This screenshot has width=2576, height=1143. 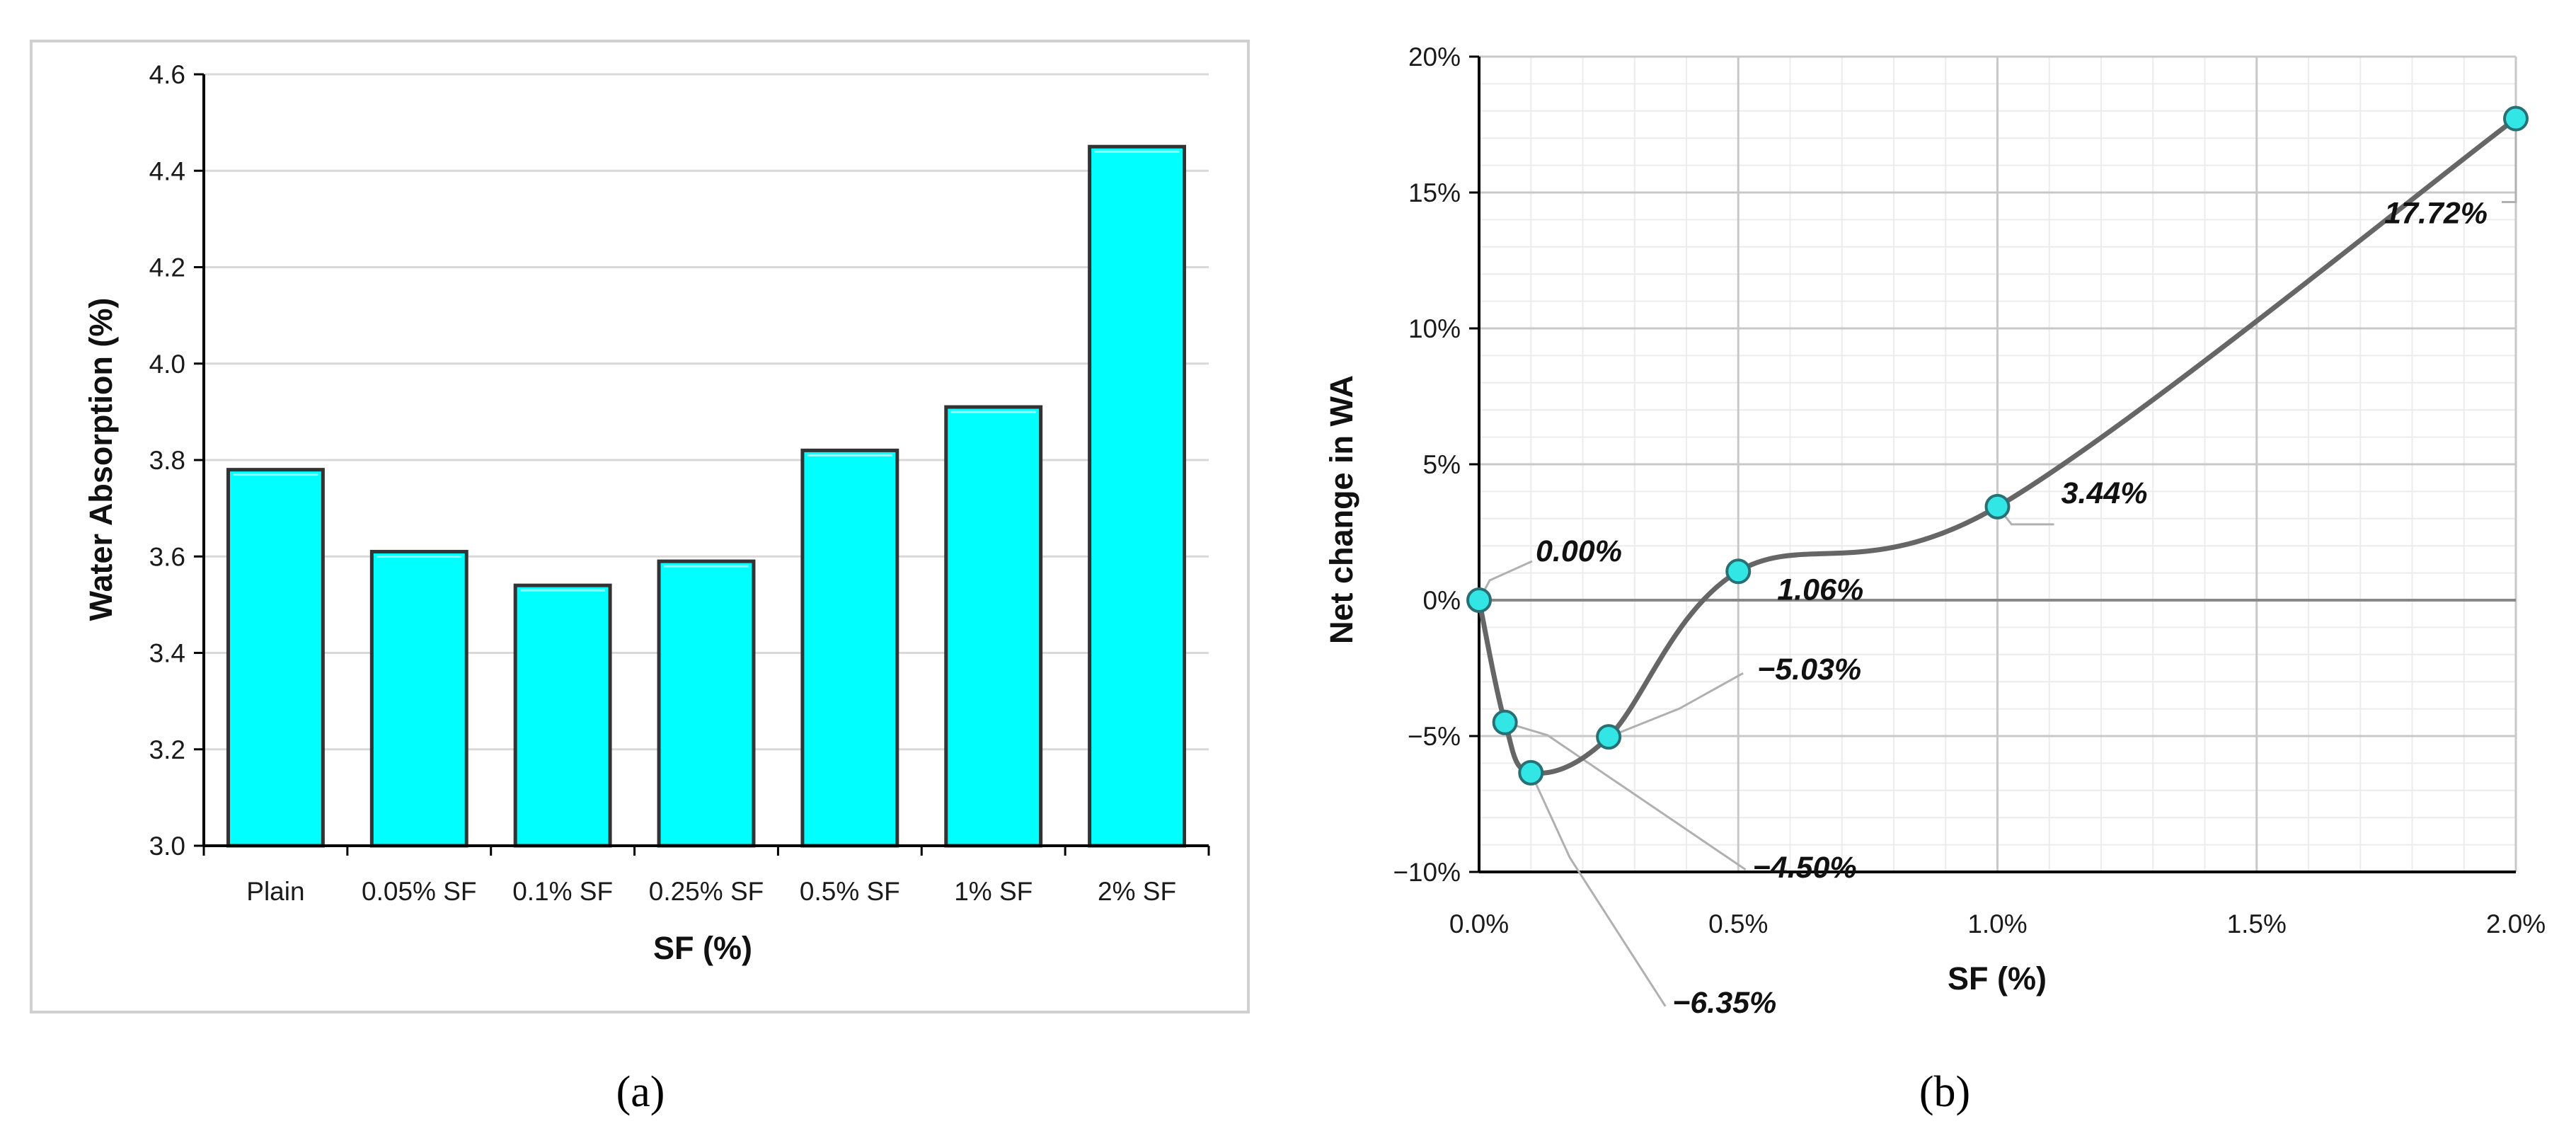 What do you see at coordinates (2257, 923) in the screenshot?
I see `b-x-tick-label: 1.5%` at bounding box center [2257, 923].